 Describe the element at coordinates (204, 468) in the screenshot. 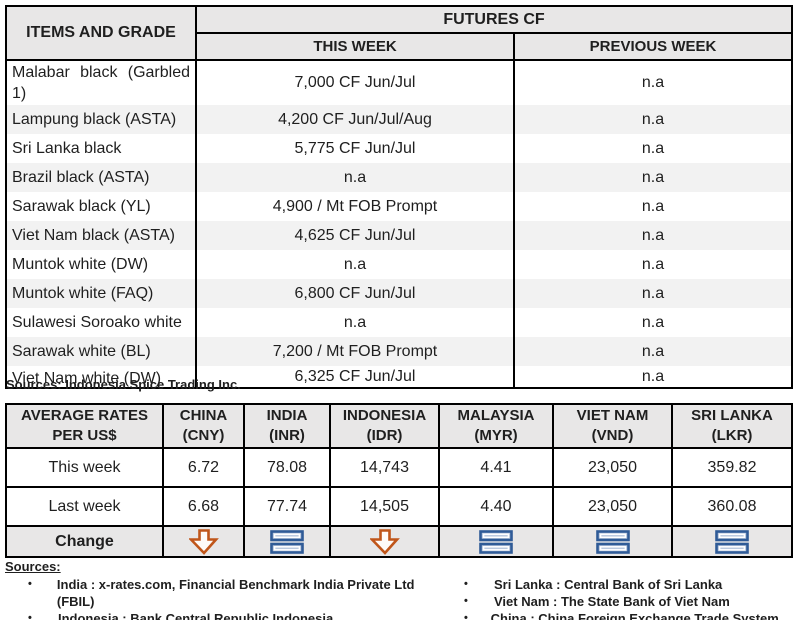

I see `rate-cell: 6.72` at that location.